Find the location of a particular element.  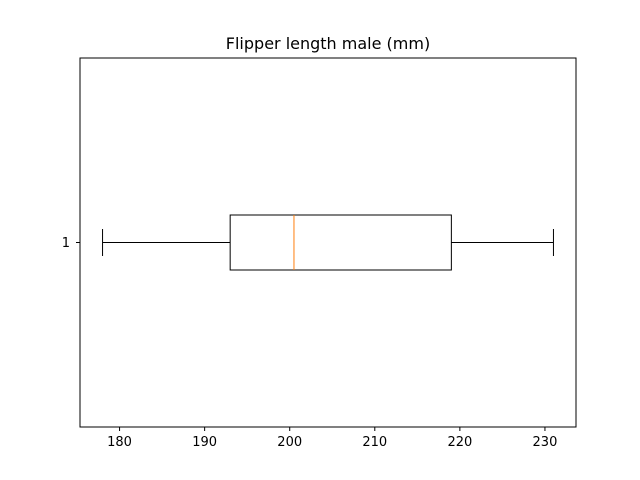

chart-title: Flipper length male (mm) is located at coordinates (328, 43).